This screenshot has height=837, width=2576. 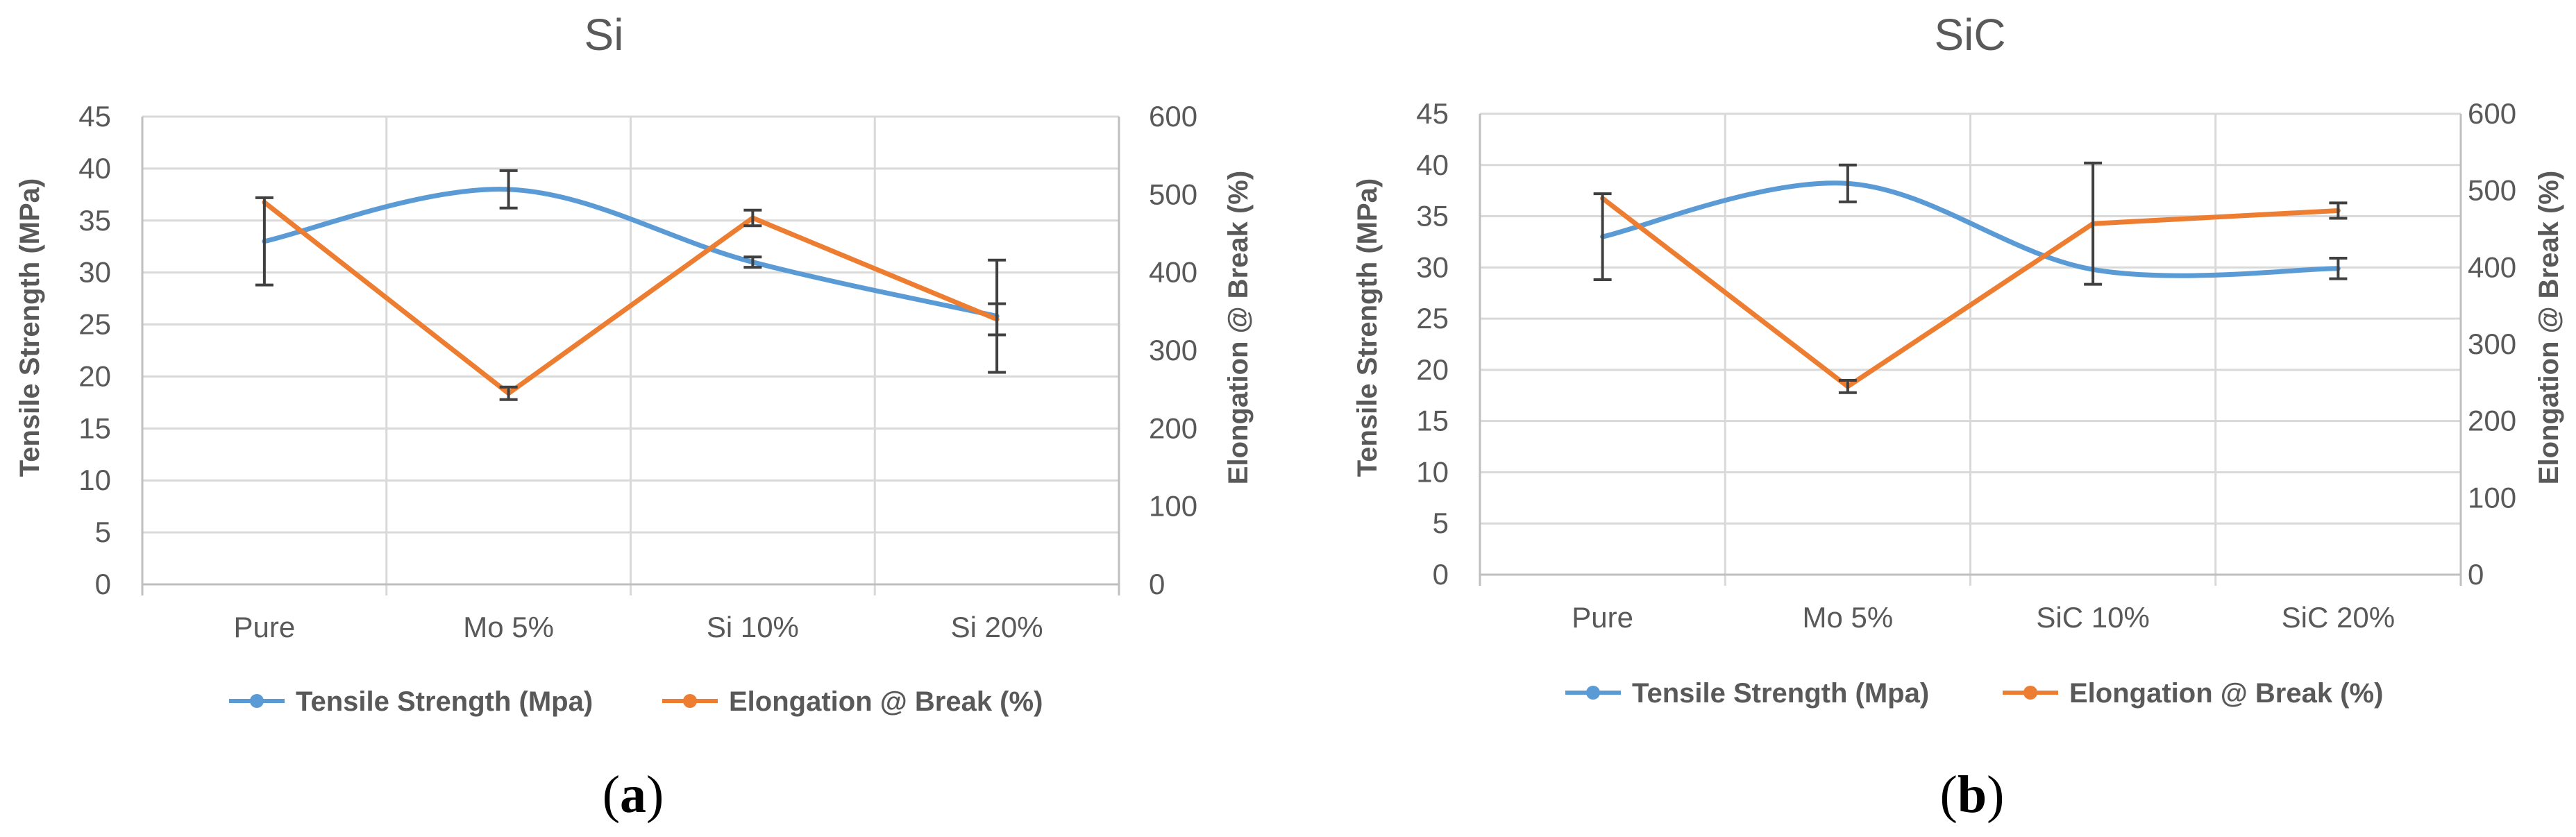 I want to click on figure-caption: (b), so click(x=1972, y=795).